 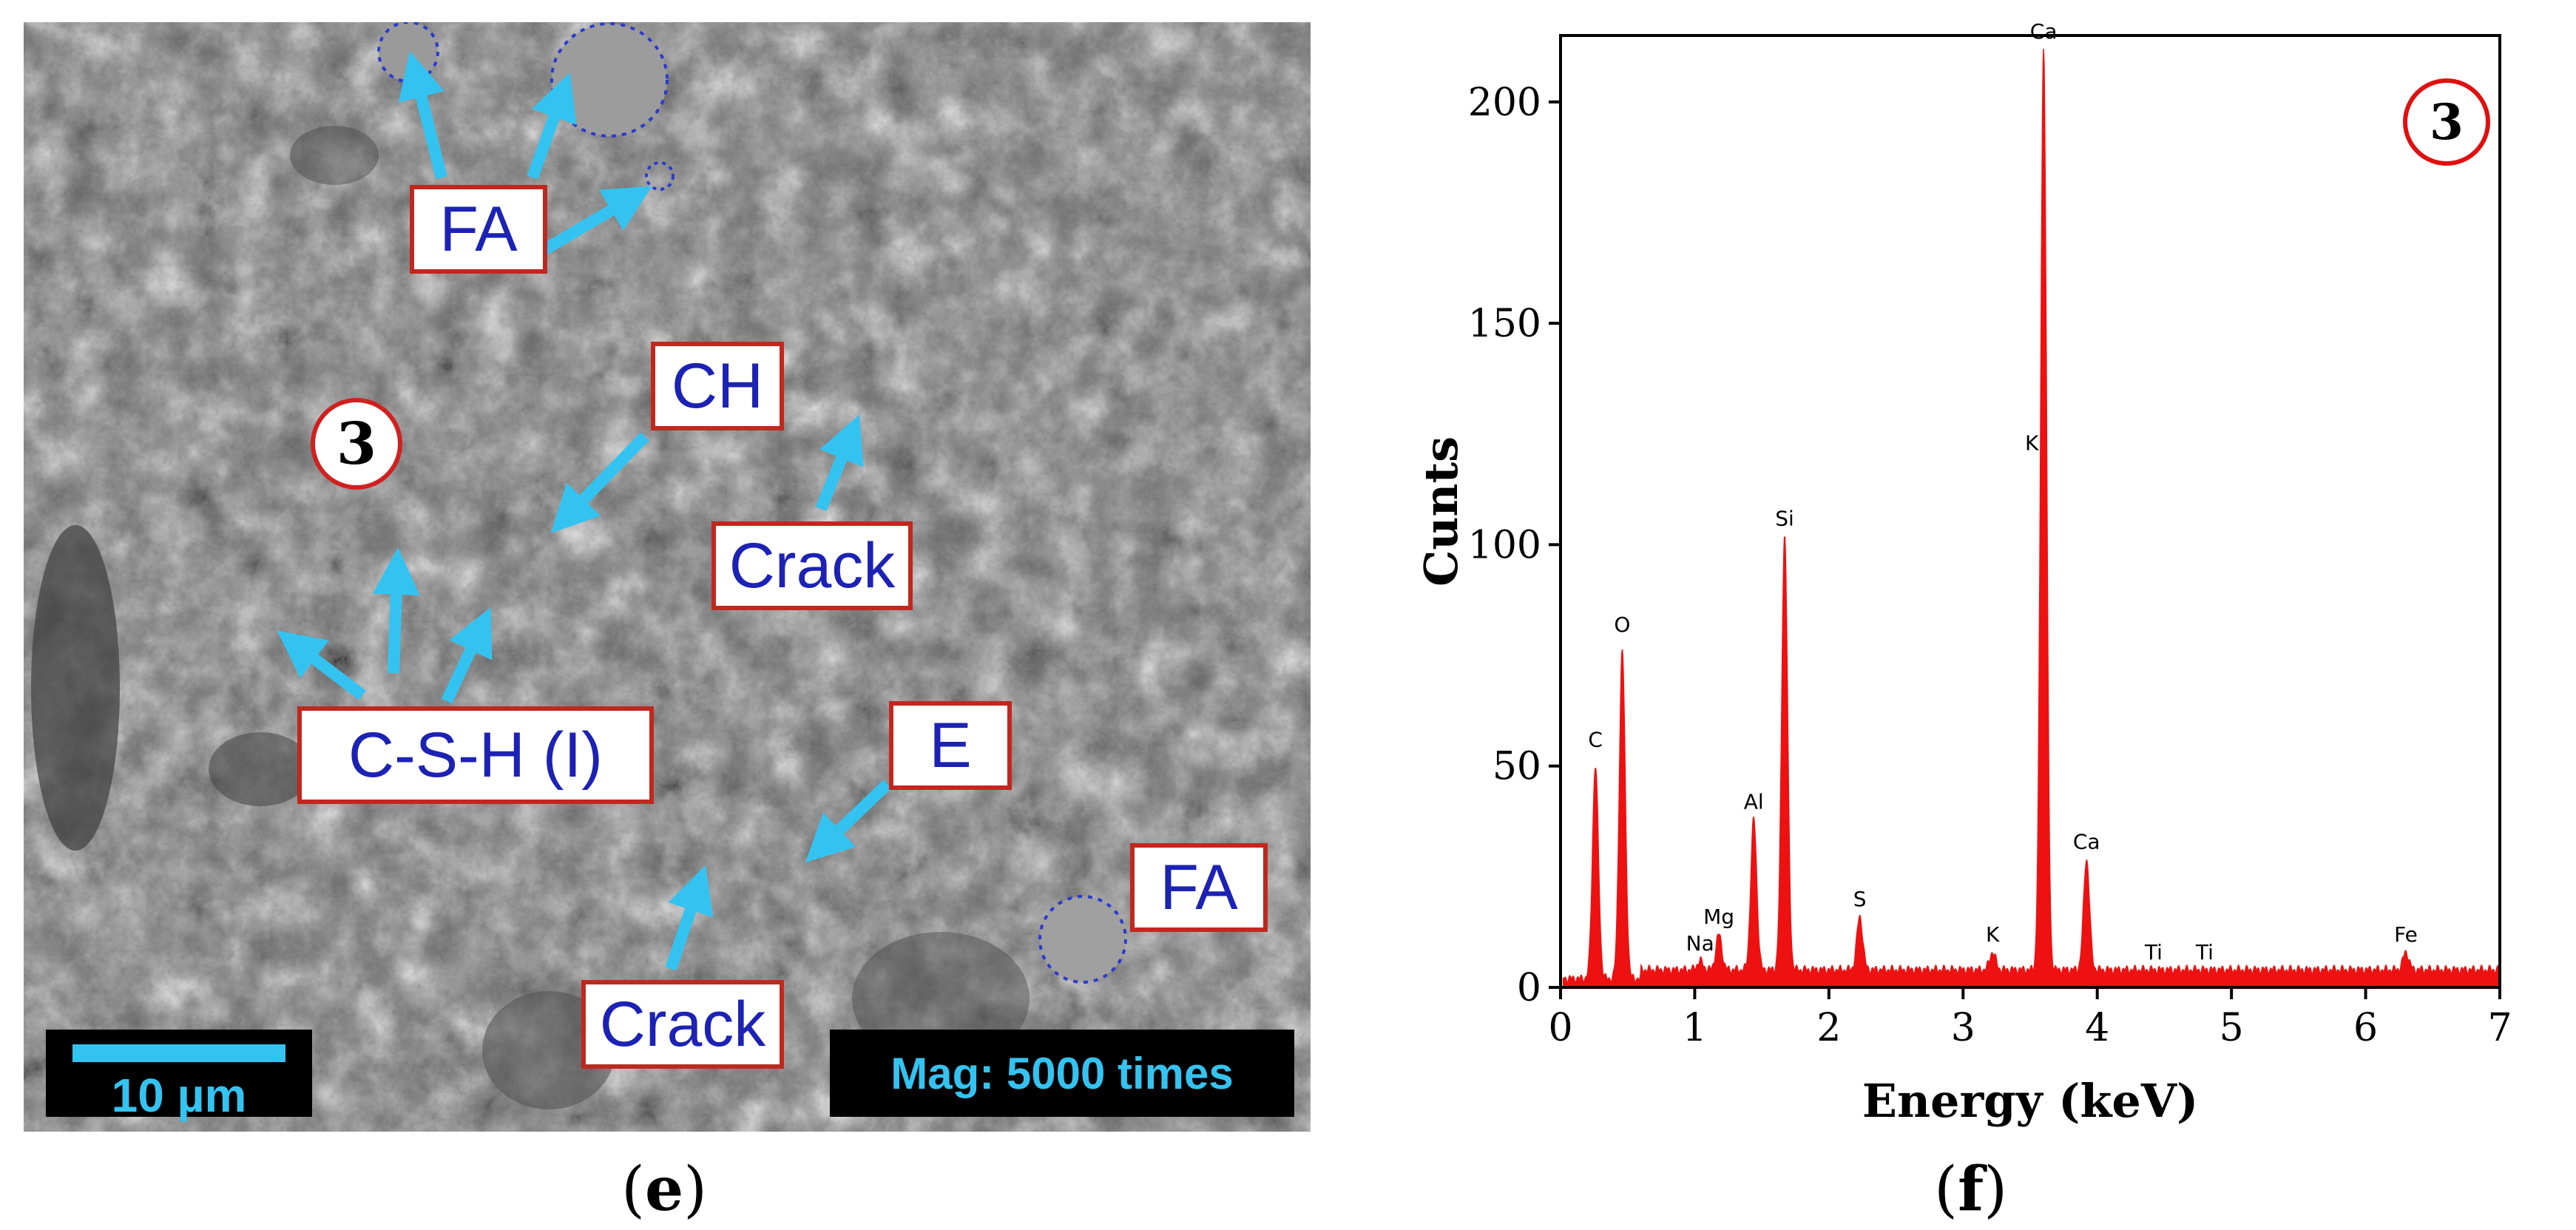 I want to click on x-axis-title: Energy (keV), so click(x=2030, y=1101).